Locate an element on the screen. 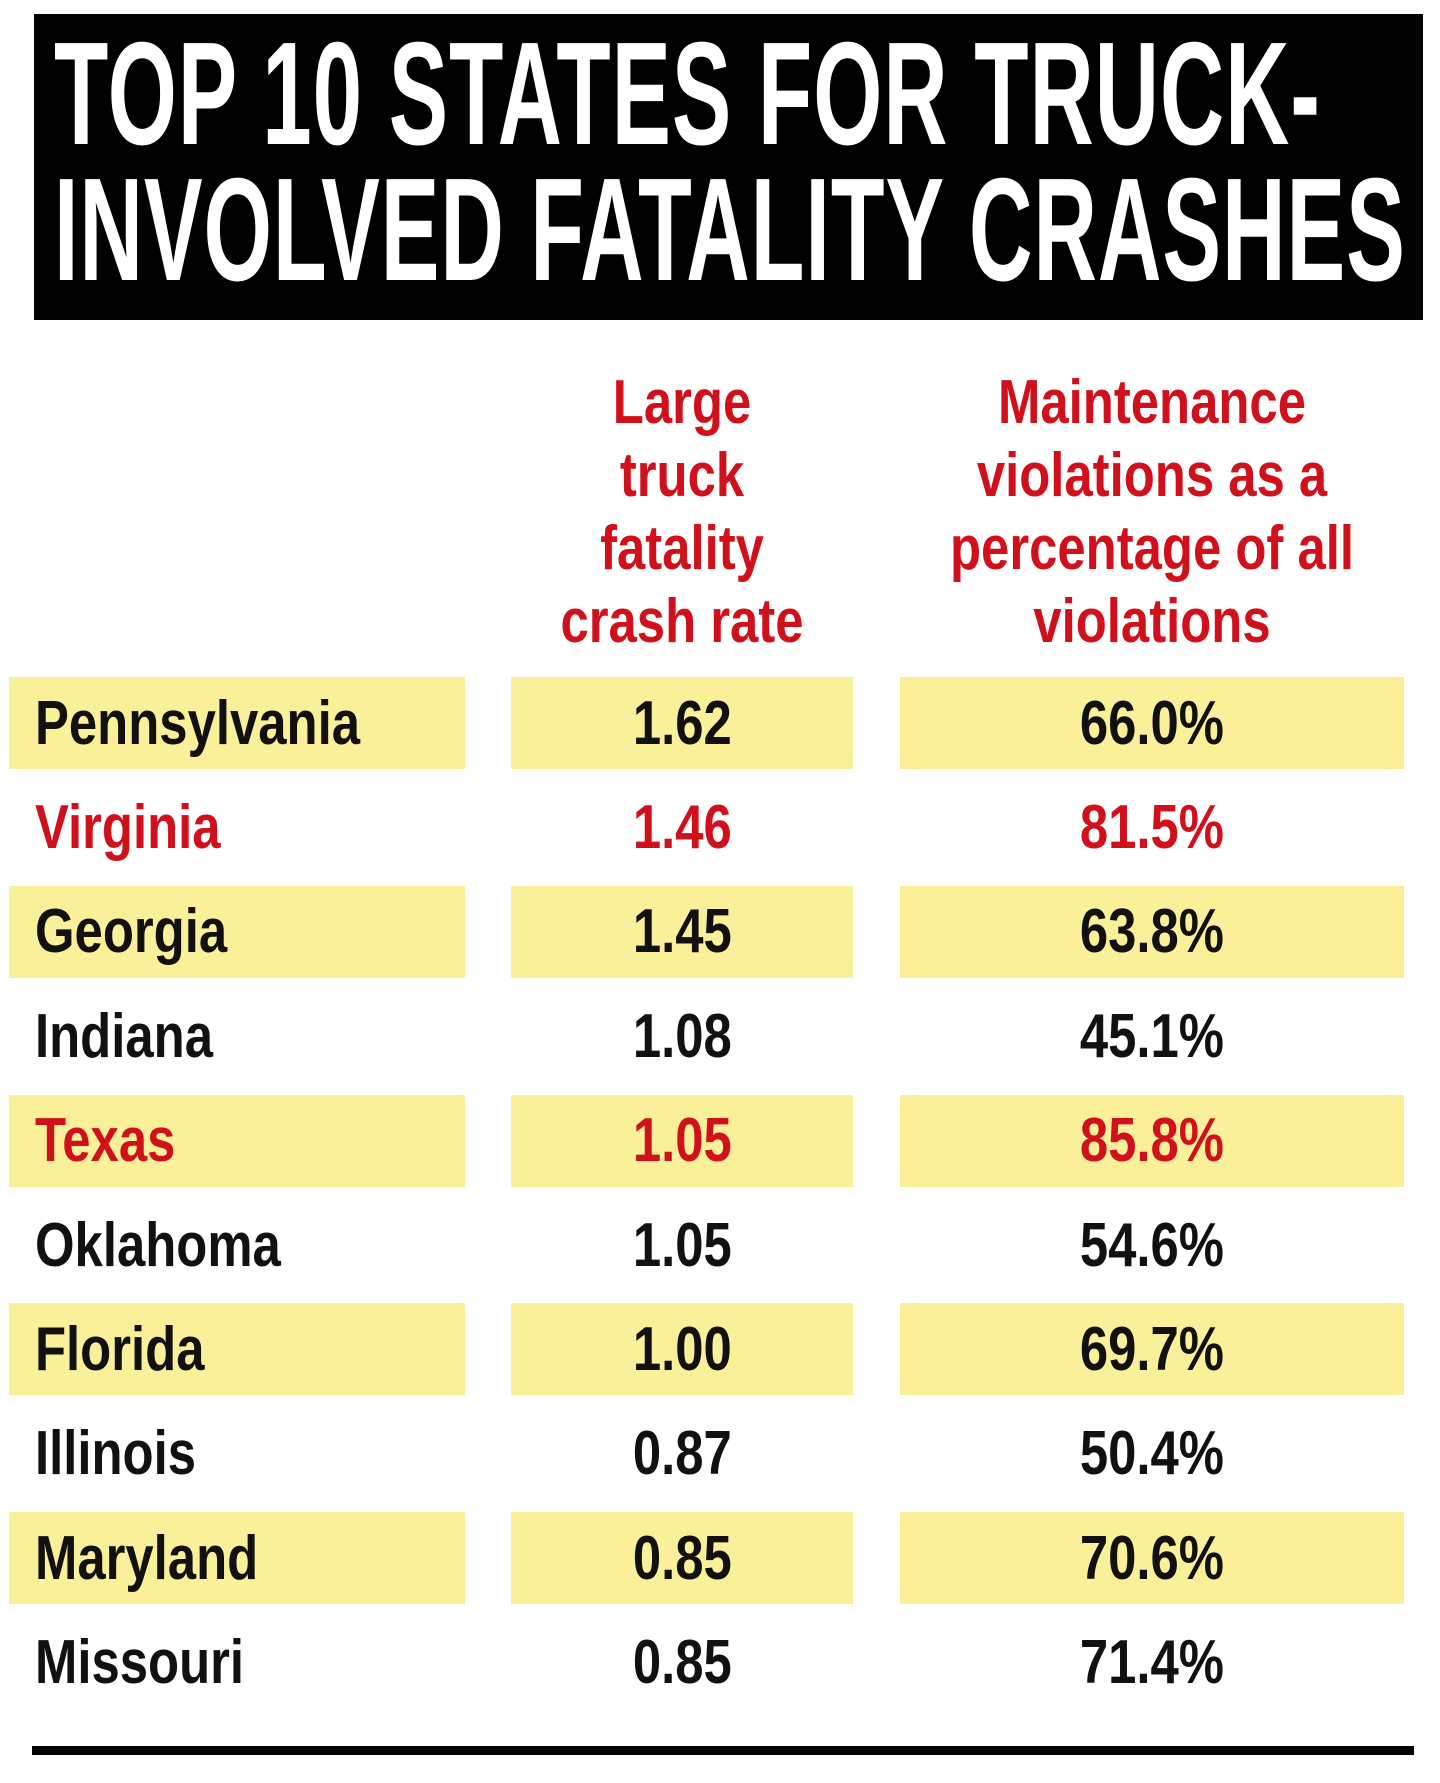 The height and width of the screenshot is (1783, 1440). pct-cell-text: 50.4% is located at coordinates (1152, 1454).